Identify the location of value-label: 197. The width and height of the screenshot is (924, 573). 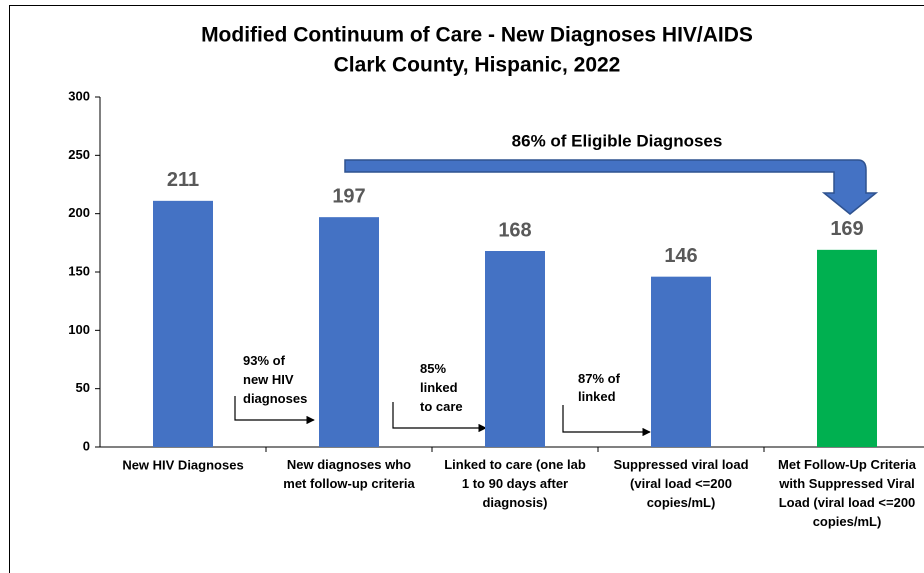
(348, 196).